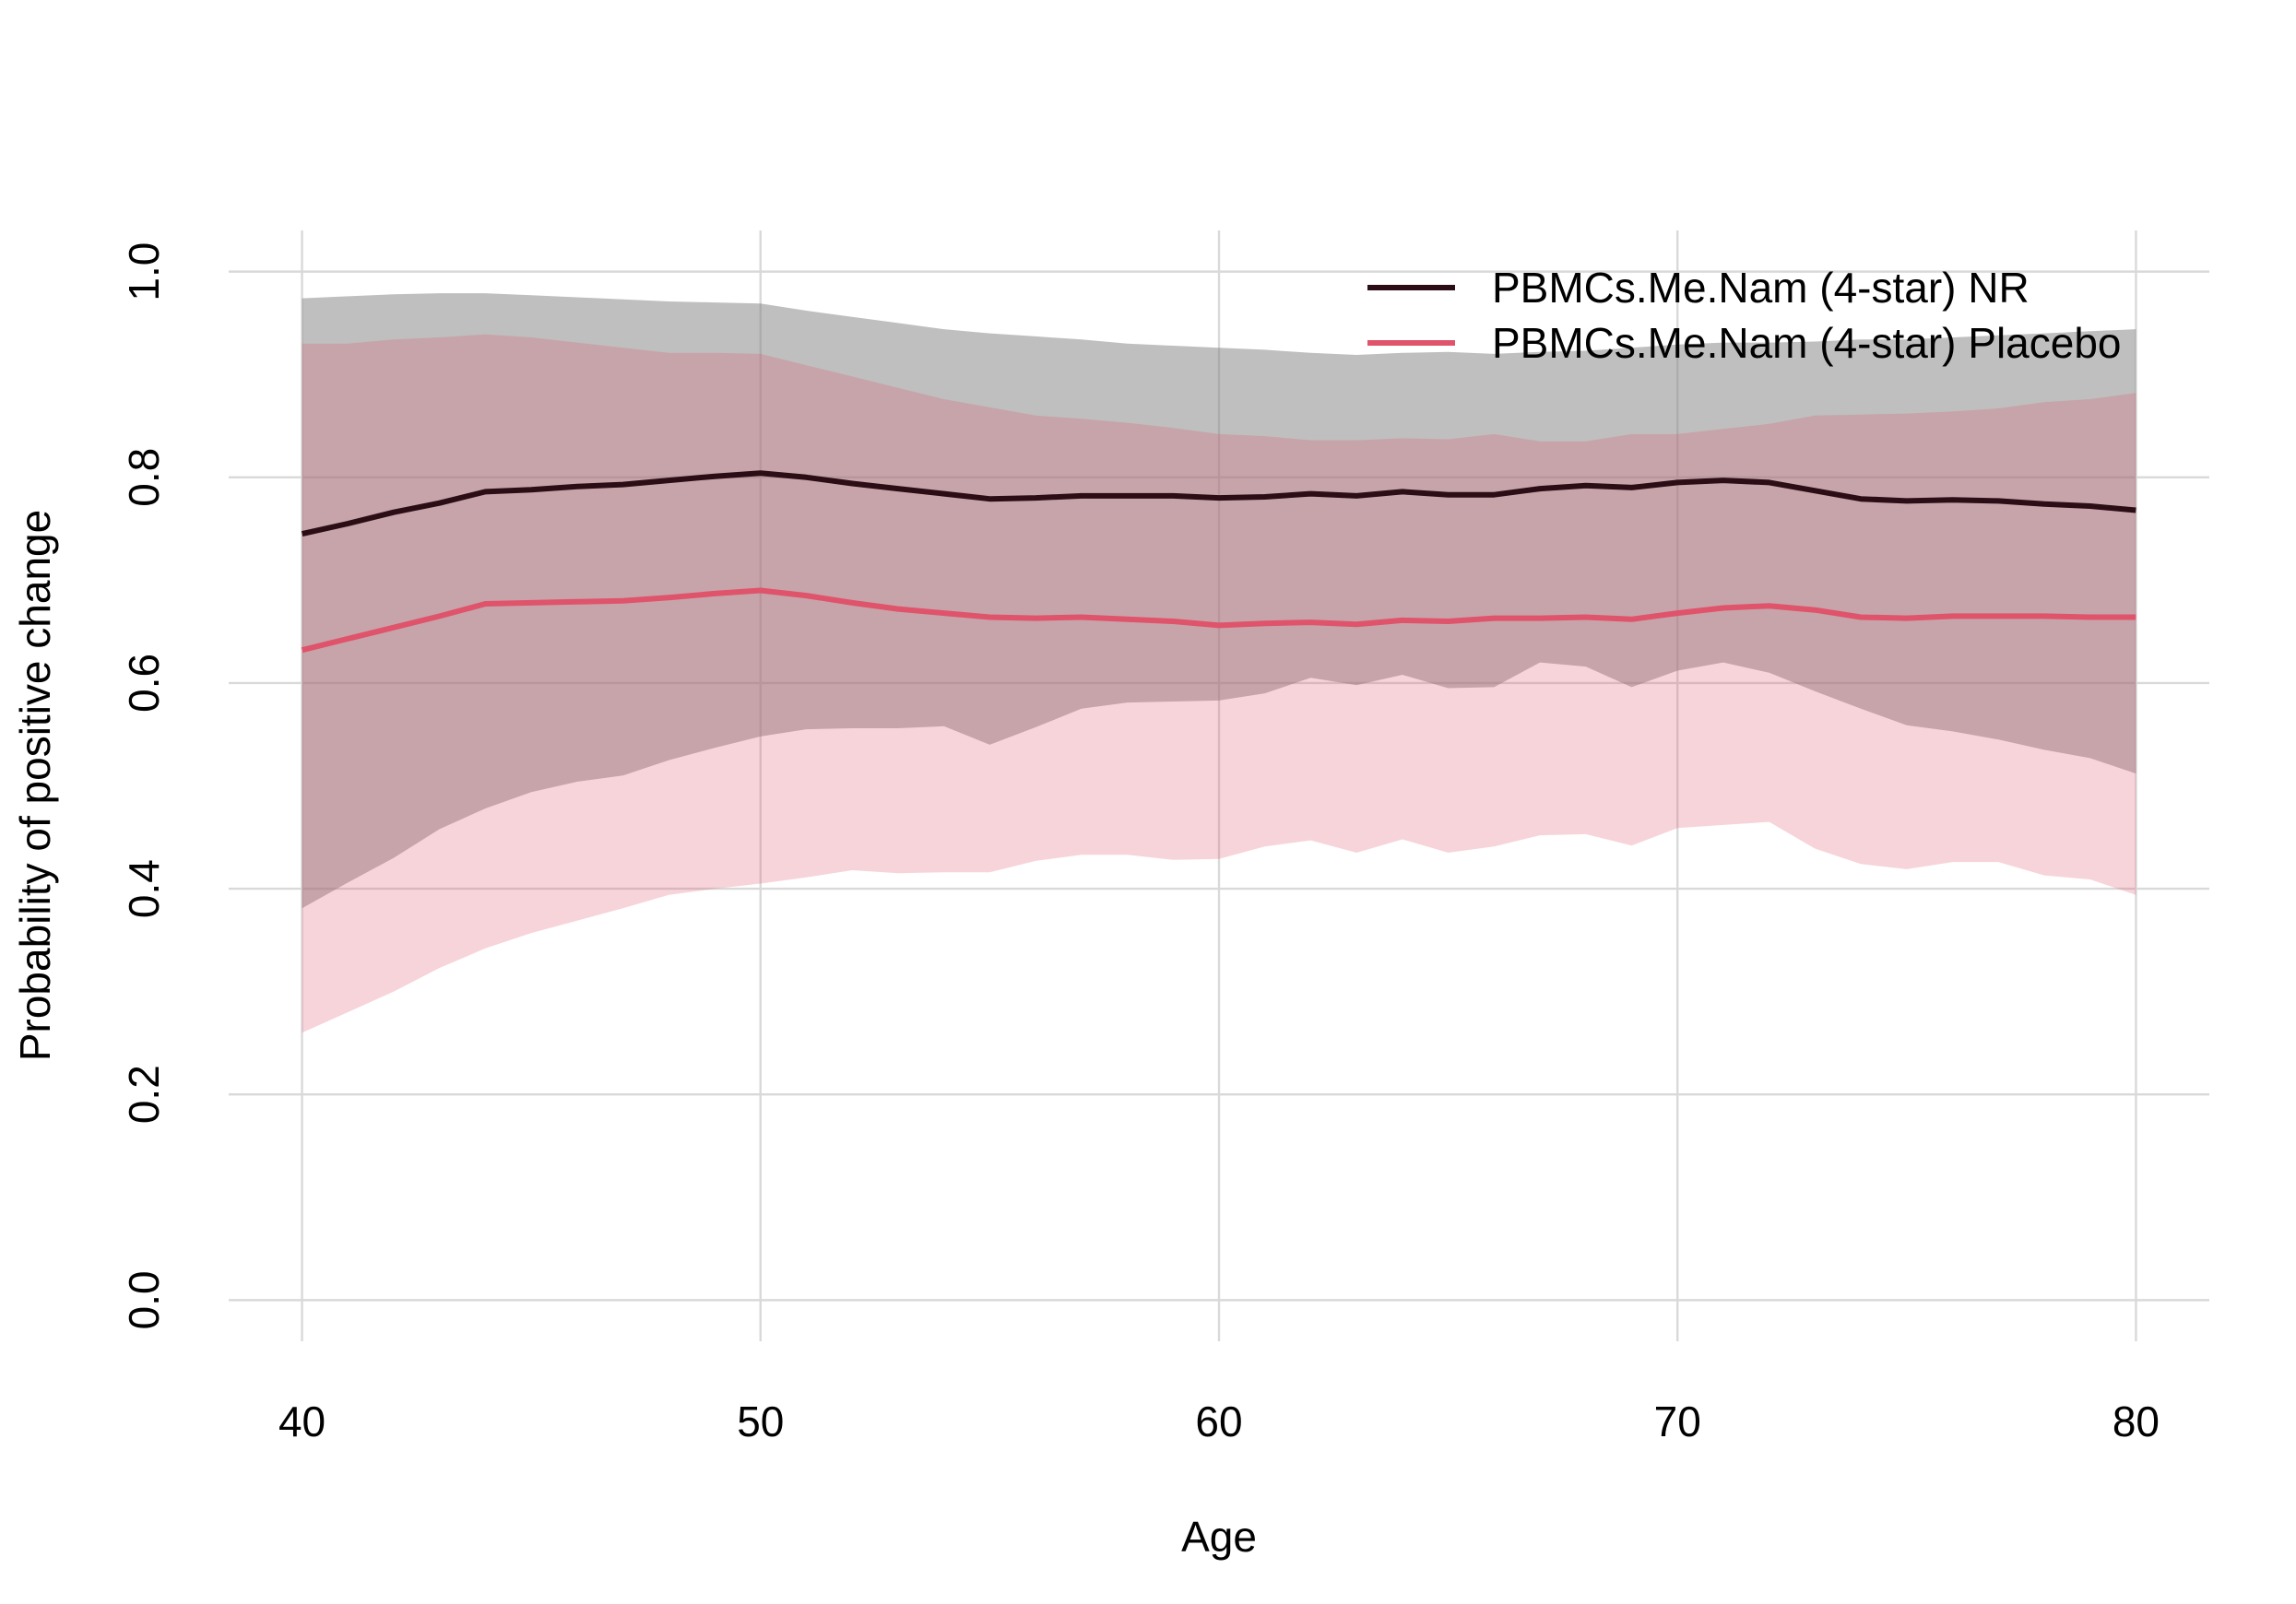  What do you see at coordinates (1219, 1537) in the screenshot?
I see `x-axis-title: Age` at bounding box center [1219, 1537].